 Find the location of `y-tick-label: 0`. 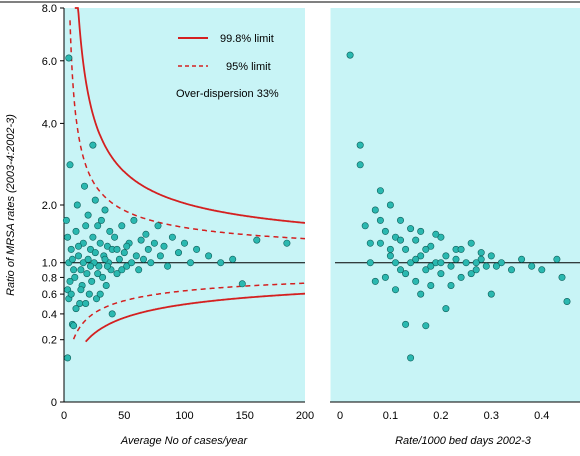

y-tick-label: 0 is located at coordinates (54, 403).